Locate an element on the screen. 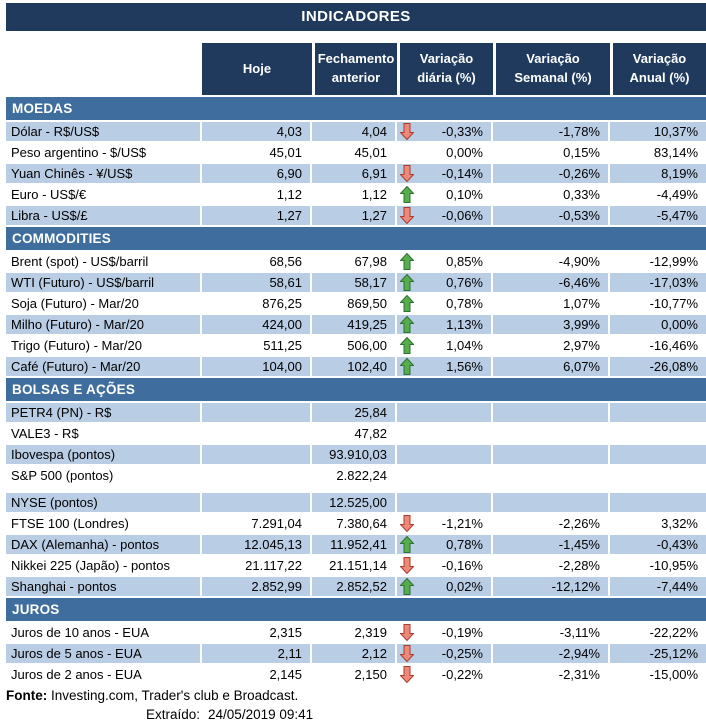 This screenshot has width=706, height=725. fechamento-value: 58,17 is located at coordinates (354, 282).